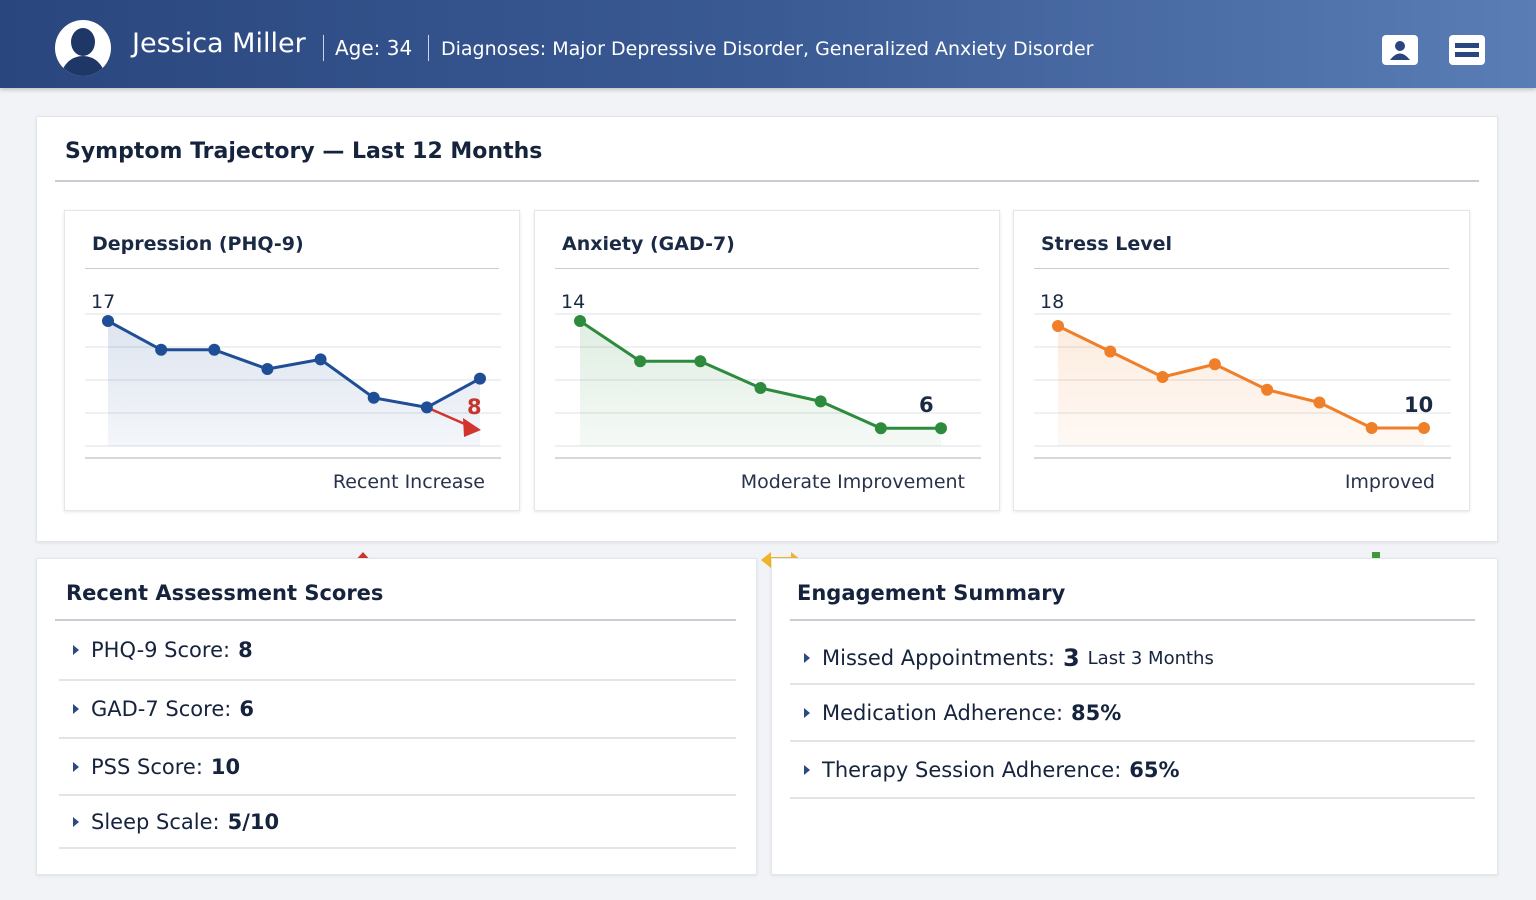  I want to click on trend-indicator: Improved, so click(1389, 522).